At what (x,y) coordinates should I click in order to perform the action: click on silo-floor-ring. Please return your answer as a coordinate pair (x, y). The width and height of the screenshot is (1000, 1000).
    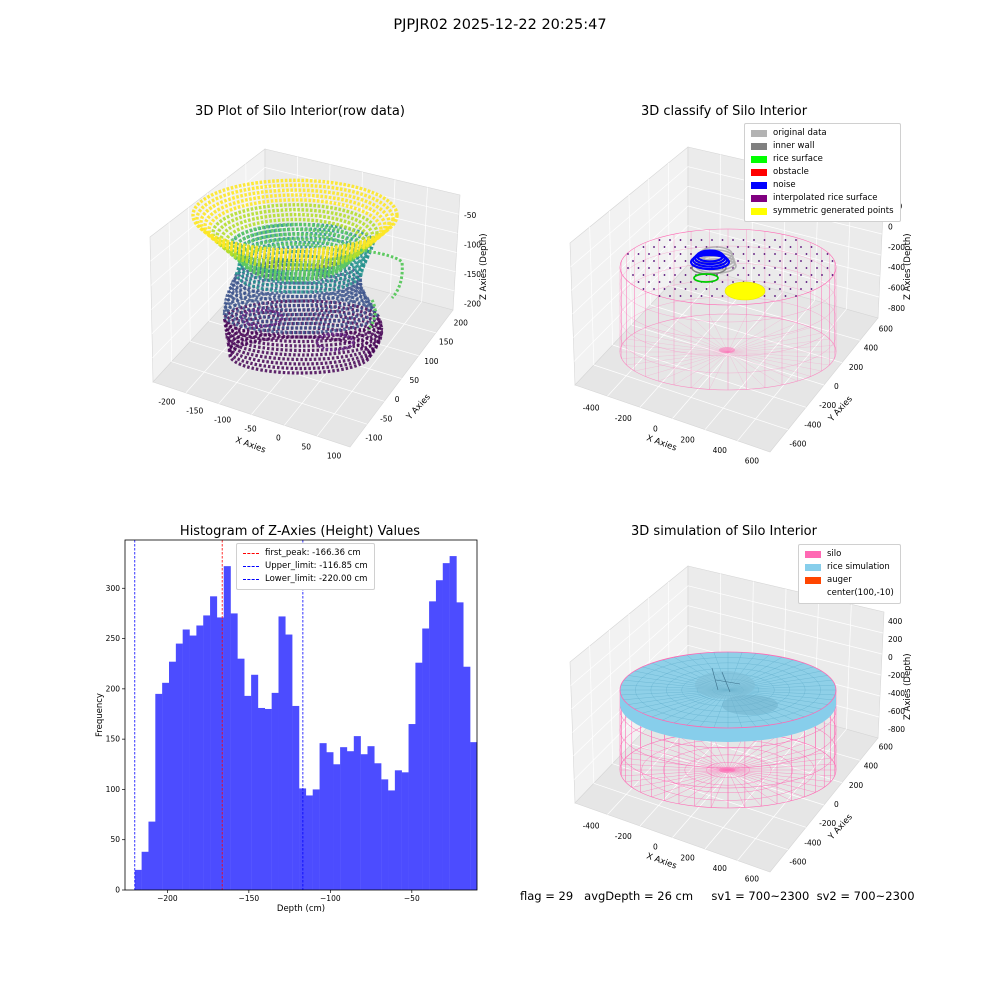
    Looking at the image, I should click on (728, 770).